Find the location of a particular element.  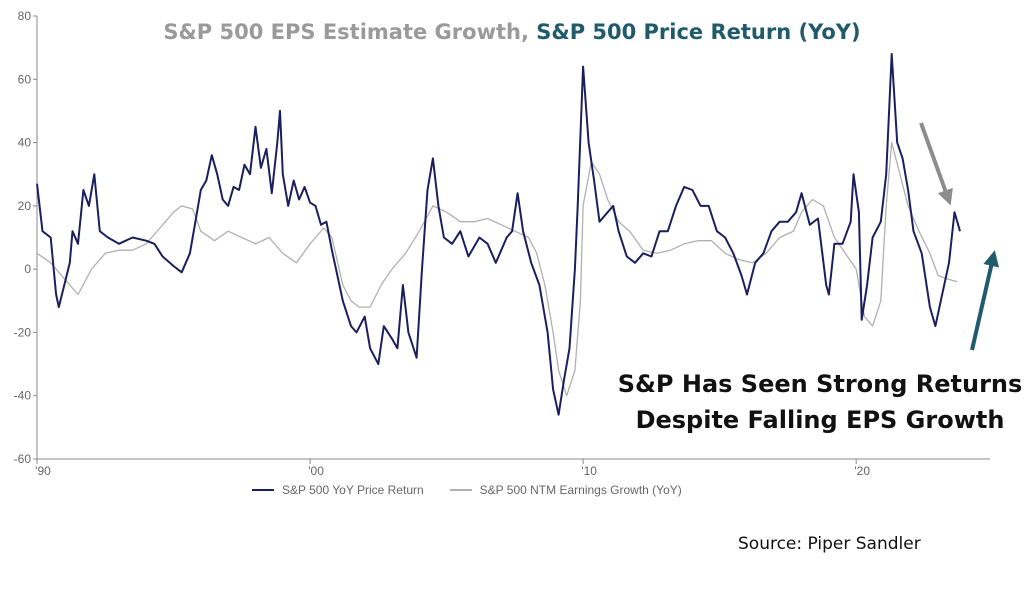

annotation-line-2: Despite Falling EPS Growth is located at coordinates (820, 420).